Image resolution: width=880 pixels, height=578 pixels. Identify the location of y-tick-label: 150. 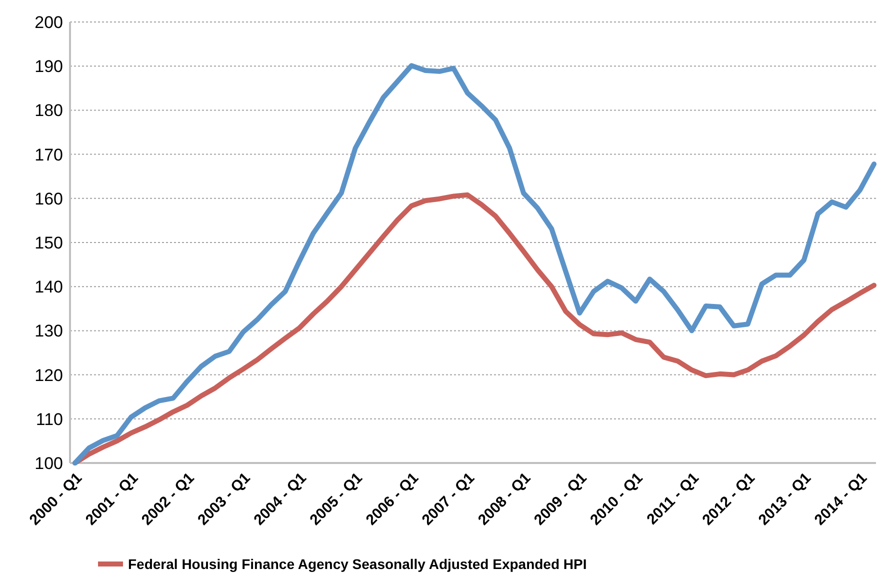
(48, 242).